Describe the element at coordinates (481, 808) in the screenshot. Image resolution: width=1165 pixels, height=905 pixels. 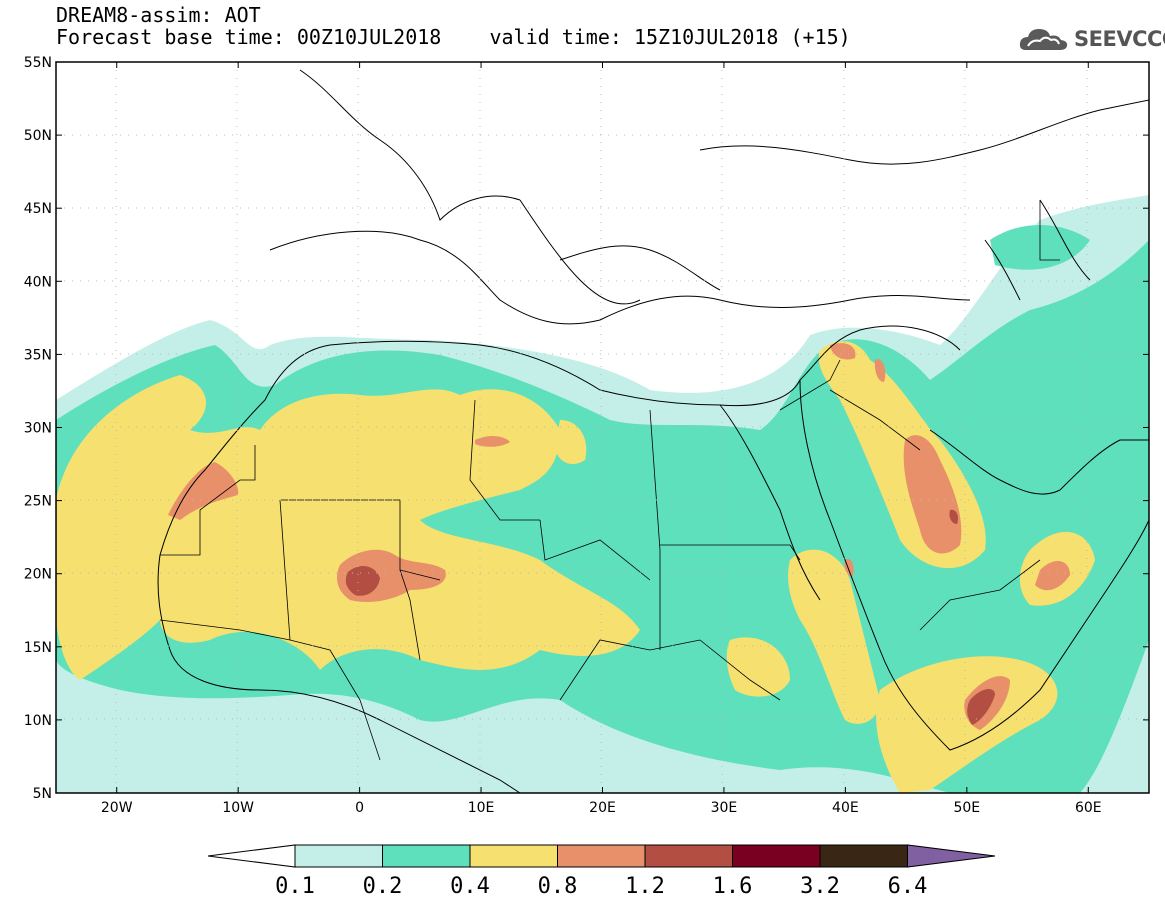
I see `lon-tick-label: 10E` at that location.